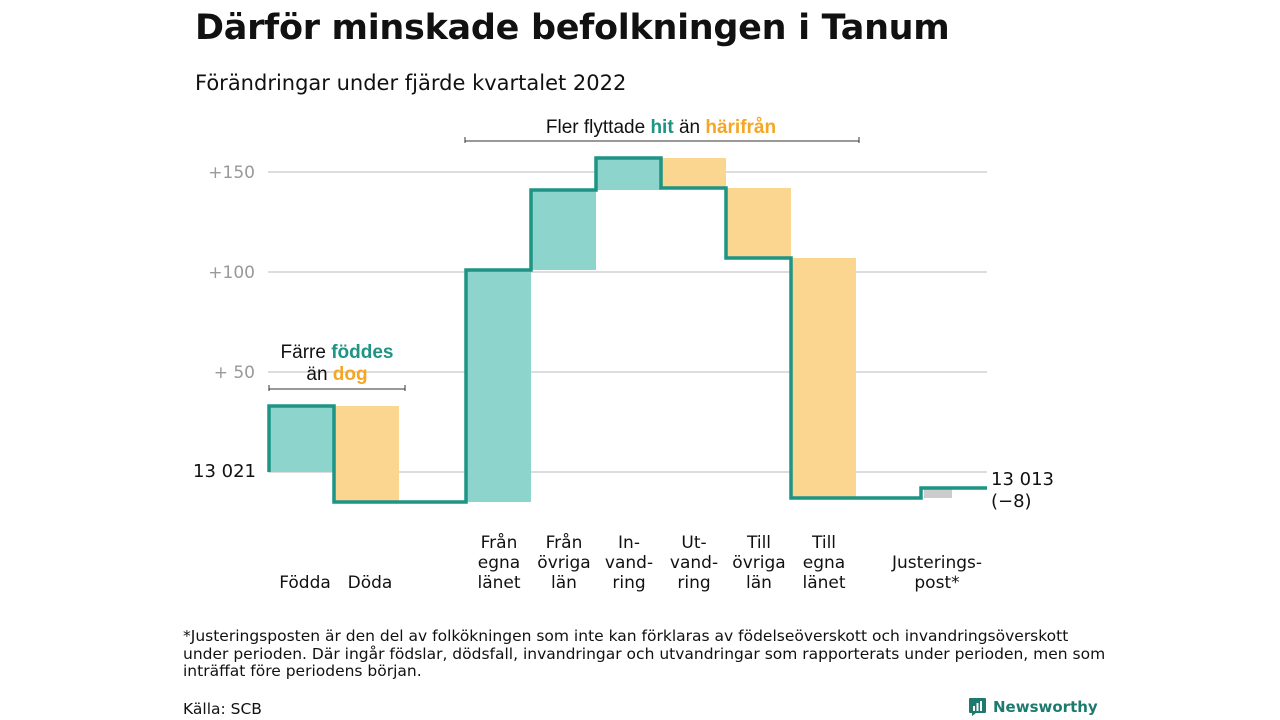 This screenshot has height=720, width=1280. I want to click on x-label-step-8: länet, so click(823, 583).